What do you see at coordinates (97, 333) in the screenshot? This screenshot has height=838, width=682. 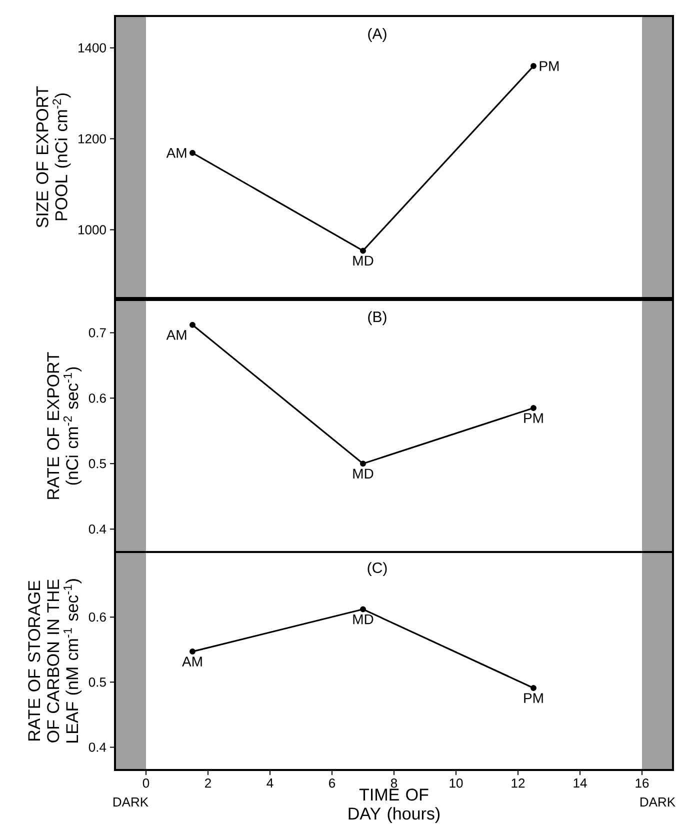 I see `y-tick-label: 0.7` at bounding box center [97, 333].